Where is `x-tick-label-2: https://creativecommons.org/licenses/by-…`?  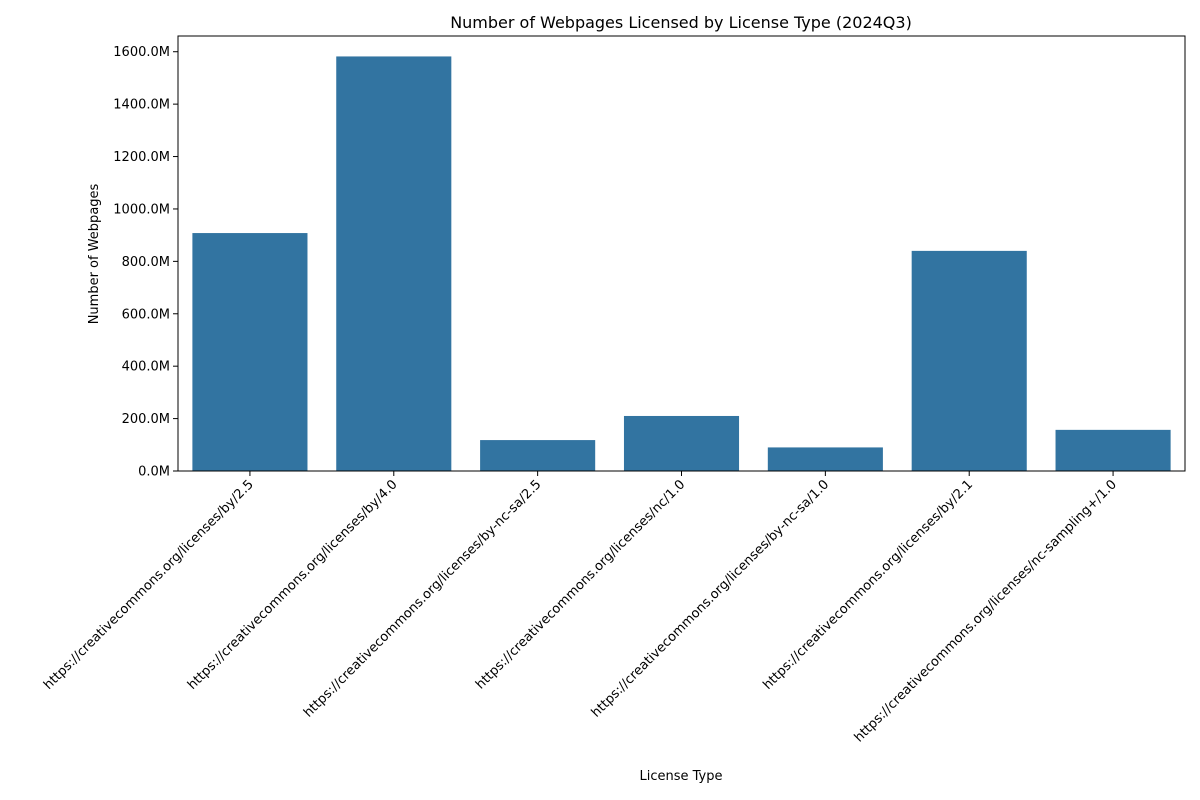 x-tick-label-2: https://creativecommons.org/licenses/by-… is located at coordinates (422, 598).